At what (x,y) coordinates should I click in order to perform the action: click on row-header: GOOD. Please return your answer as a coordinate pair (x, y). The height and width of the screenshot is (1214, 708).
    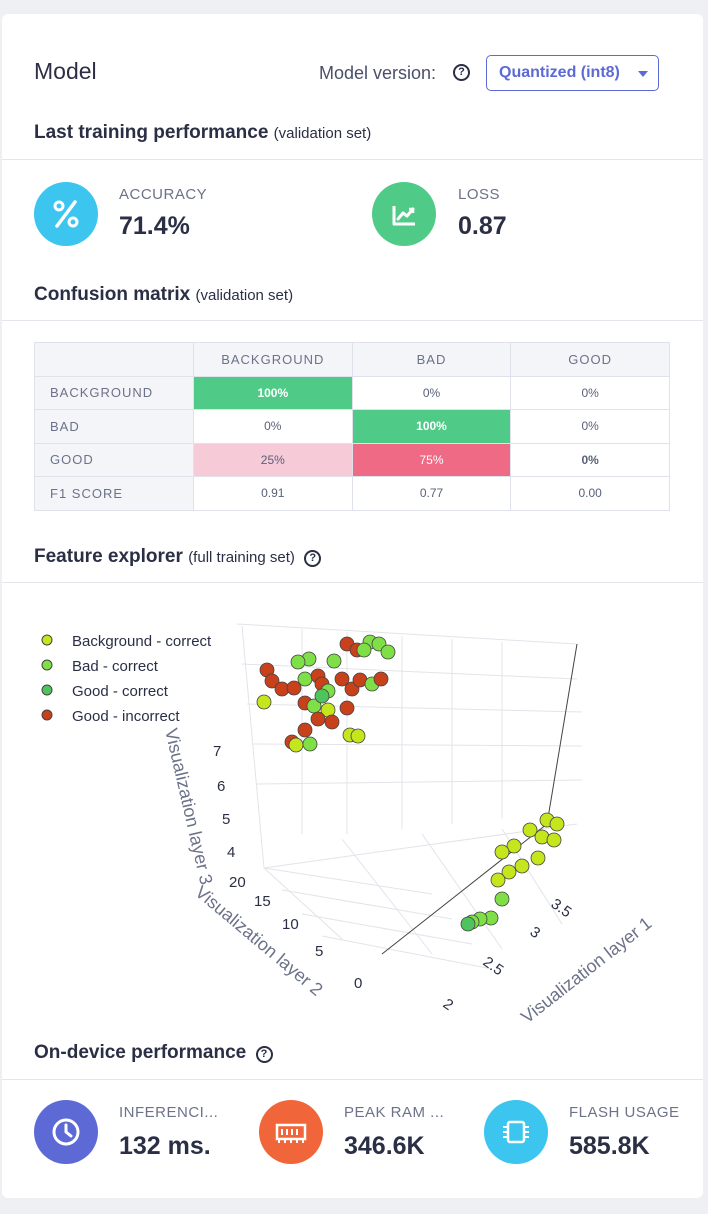
    Looking at the image, I should click on (114, 459).